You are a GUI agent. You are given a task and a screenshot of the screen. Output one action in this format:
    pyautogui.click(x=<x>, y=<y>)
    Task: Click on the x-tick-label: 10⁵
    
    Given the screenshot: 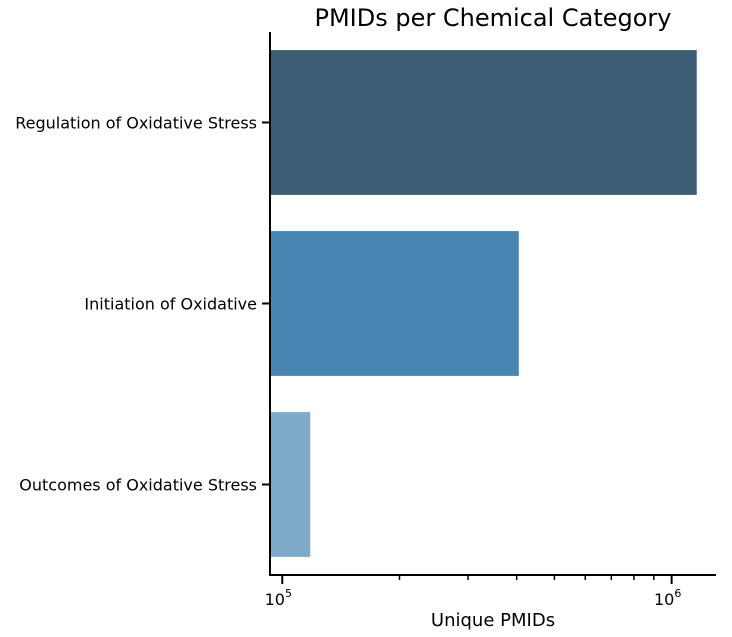 What is the action you would take?
    pyautogui.click(x=278, y=598)
    